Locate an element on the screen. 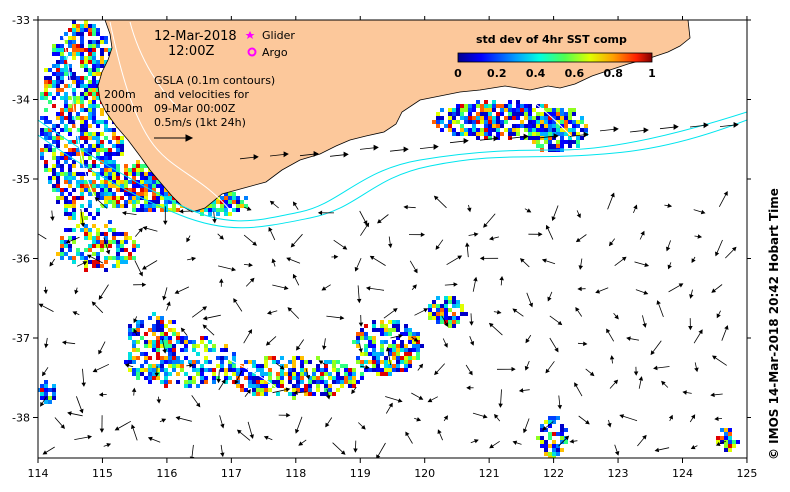 This screenshot has width=790, height=492. legend-argo: Argo is located at coordinates (275, 52).